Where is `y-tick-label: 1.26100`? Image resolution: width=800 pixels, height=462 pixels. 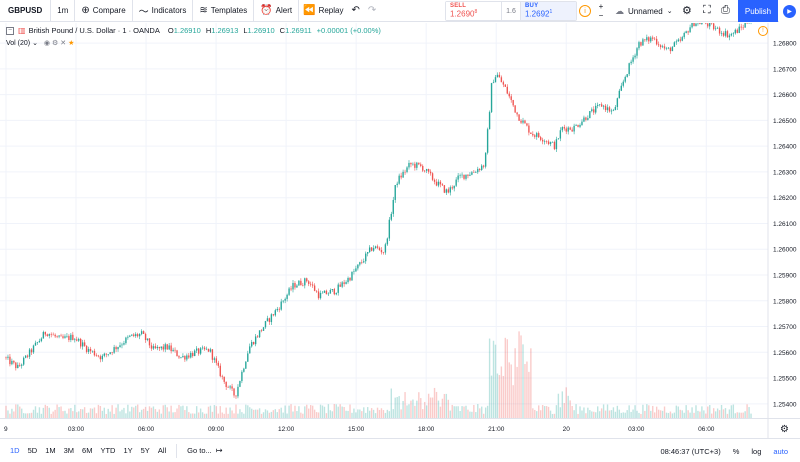 y-tick-label: 1.26100 is located at coordinates (785, 224).